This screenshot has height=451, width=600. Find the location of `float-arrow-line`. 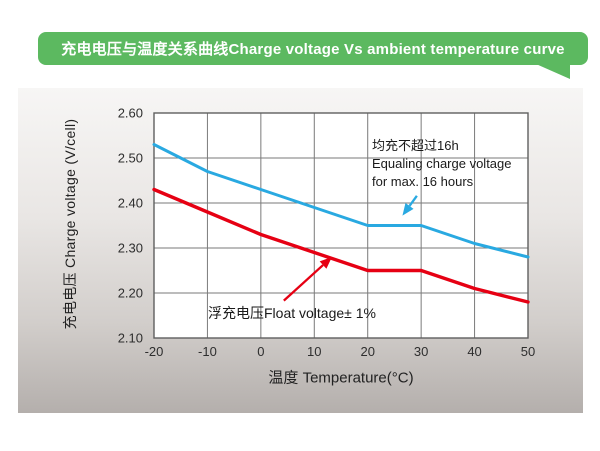

float-arrow-line is located at coordinates (303, 283).